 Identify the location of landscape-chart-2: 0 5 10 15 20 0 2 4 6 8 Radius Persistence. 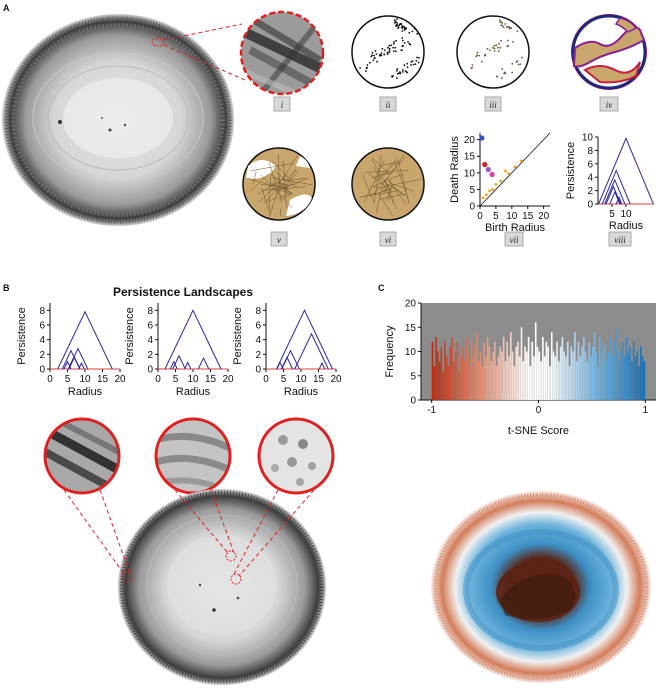
(179, 350).